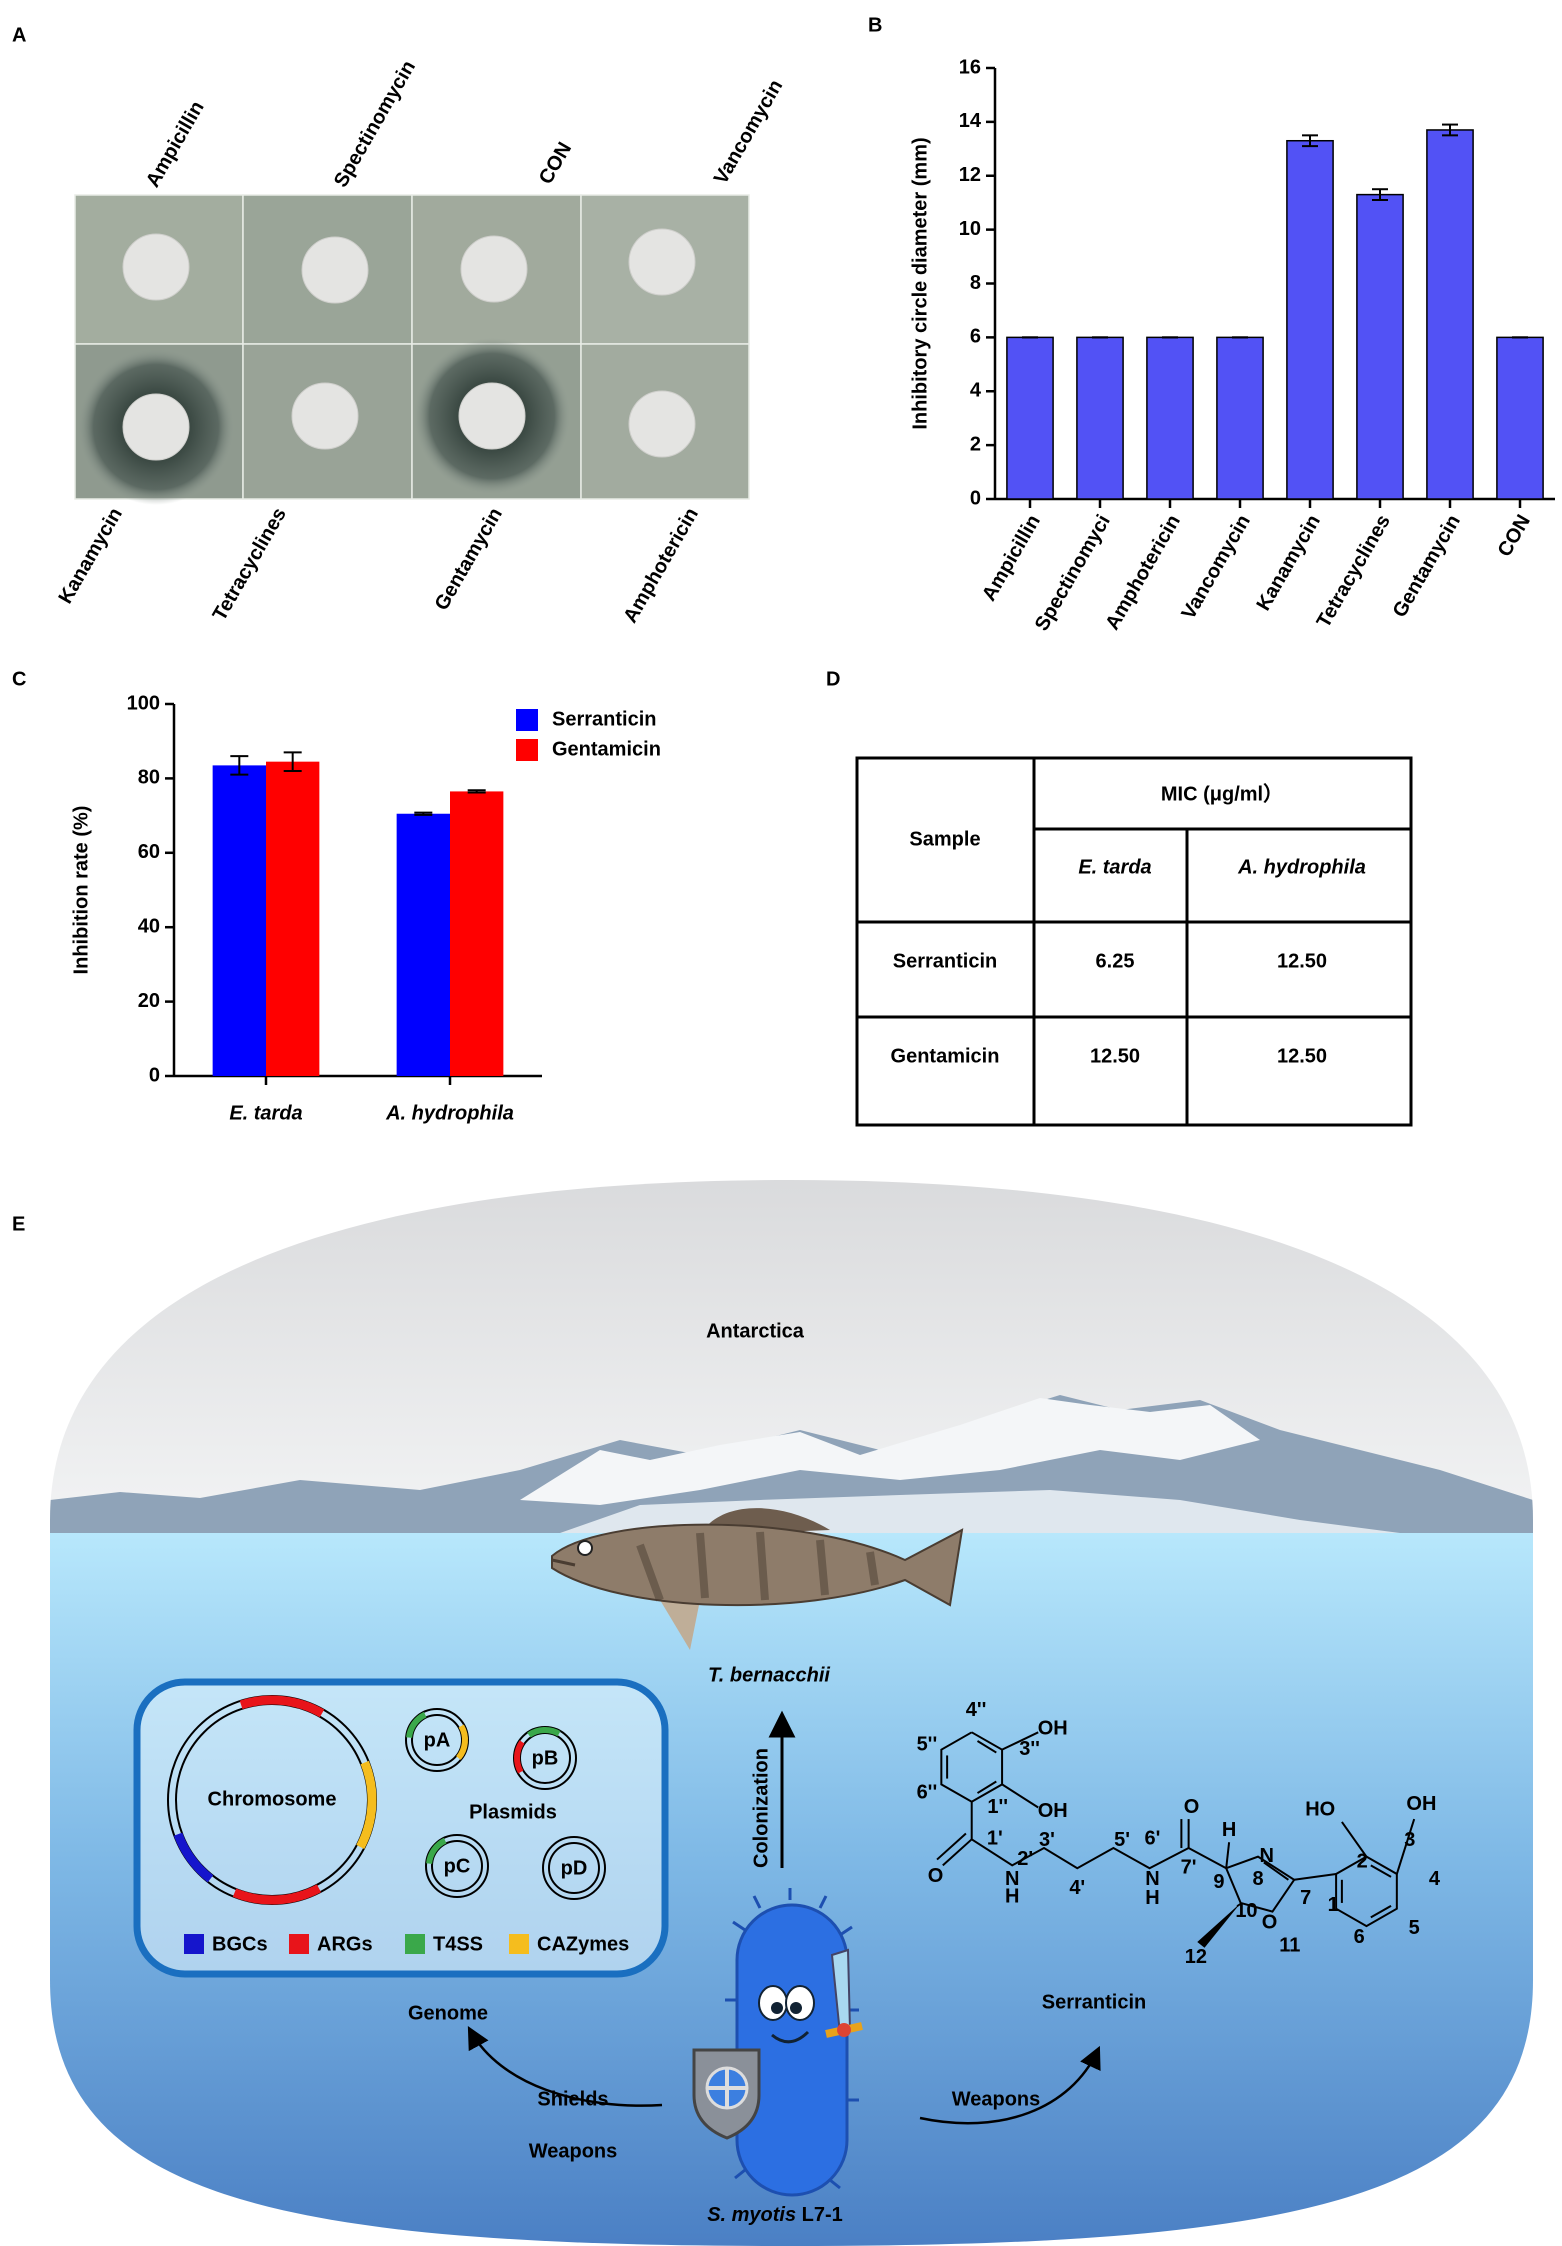 Image resolution: width=1562 pixels, height=2246 pixels. I want to click on location: Antarctica, so click(755, 1331).